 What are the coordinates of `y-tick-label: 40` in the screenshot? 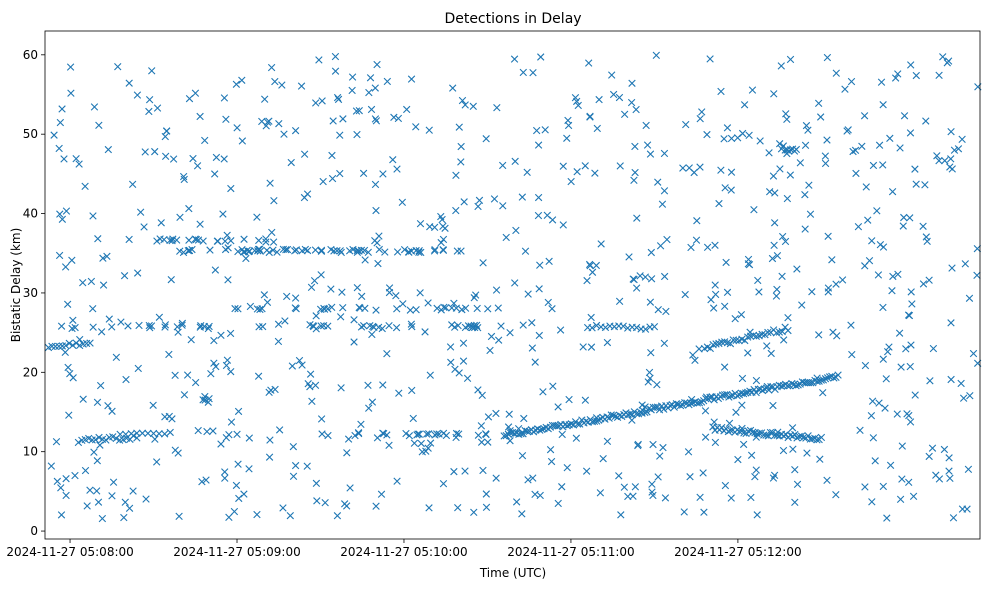 It's located at (30, 214).